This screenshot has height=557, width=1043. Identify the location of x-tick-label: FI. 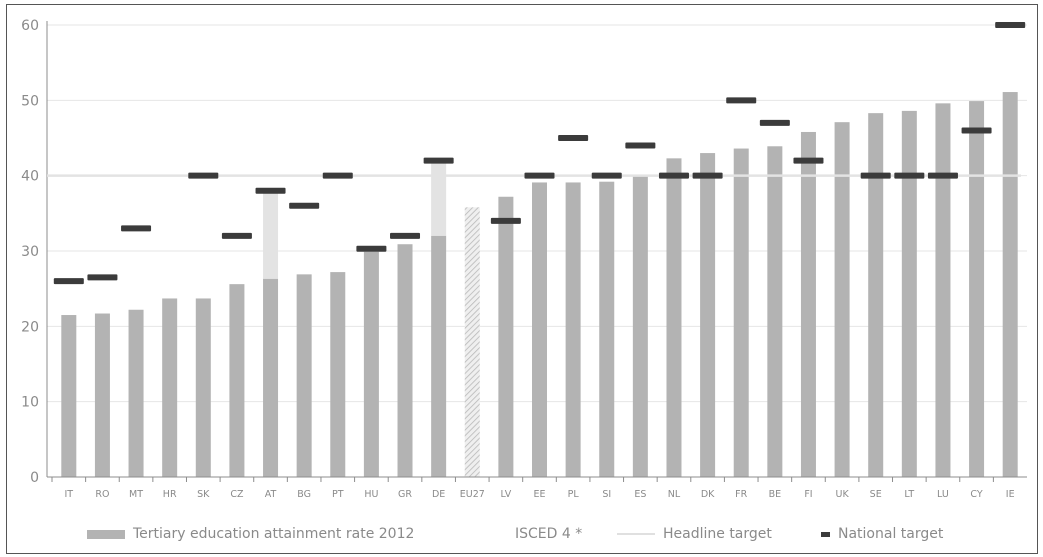
(808, 494).